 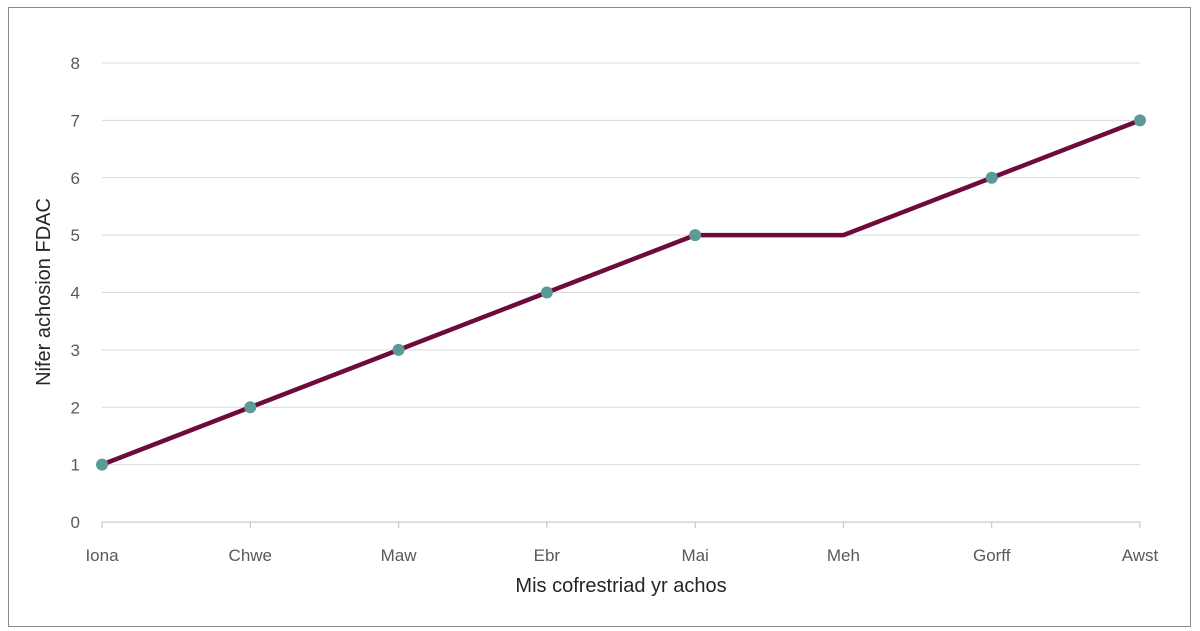 I want to click on y-tick-label: 1, so click(x=75, y=465).